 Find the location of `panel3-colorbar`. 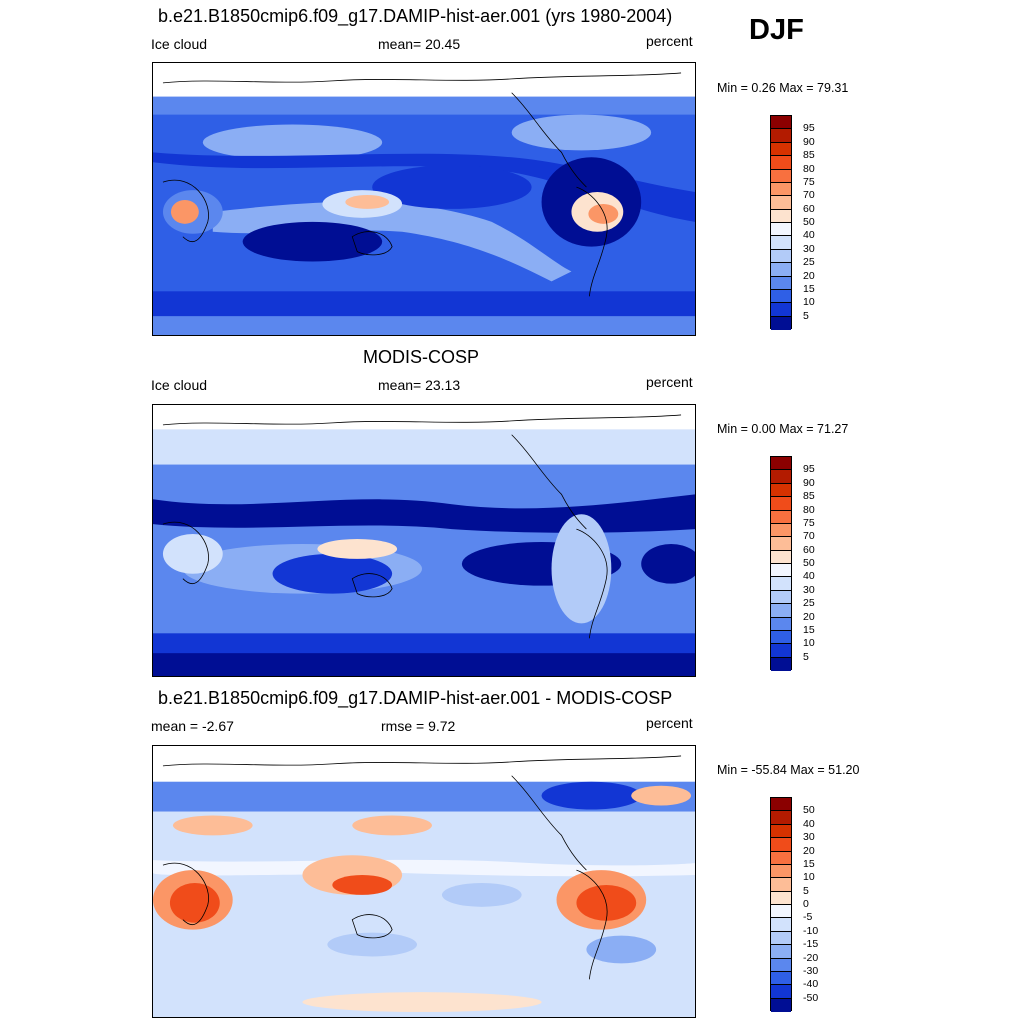

panel3-colorbar is located at coordinates (781, 904).